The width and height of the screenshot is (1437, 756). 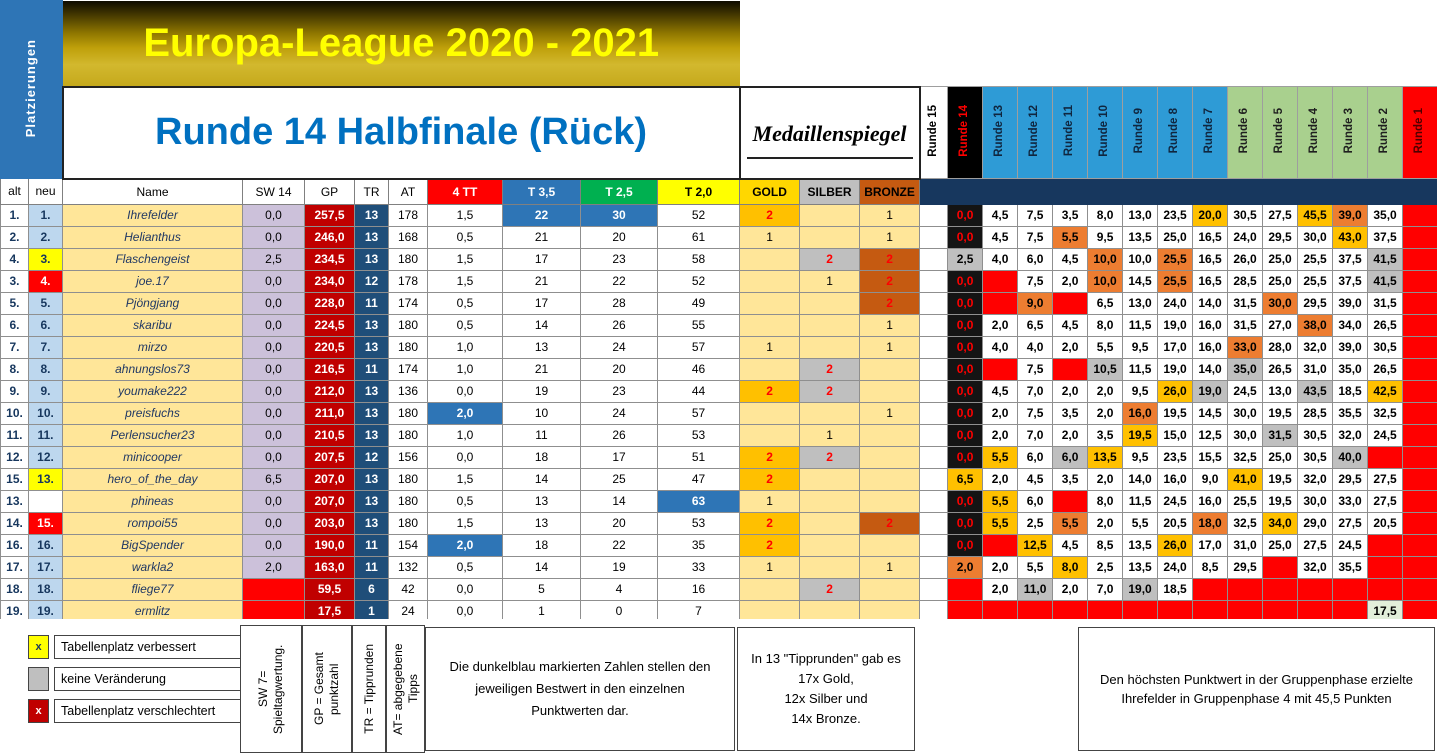 What do you see at coordinates (619, 611) in the screenshot?
I see `cell-t25: 0` at bounding box center [619, 611].